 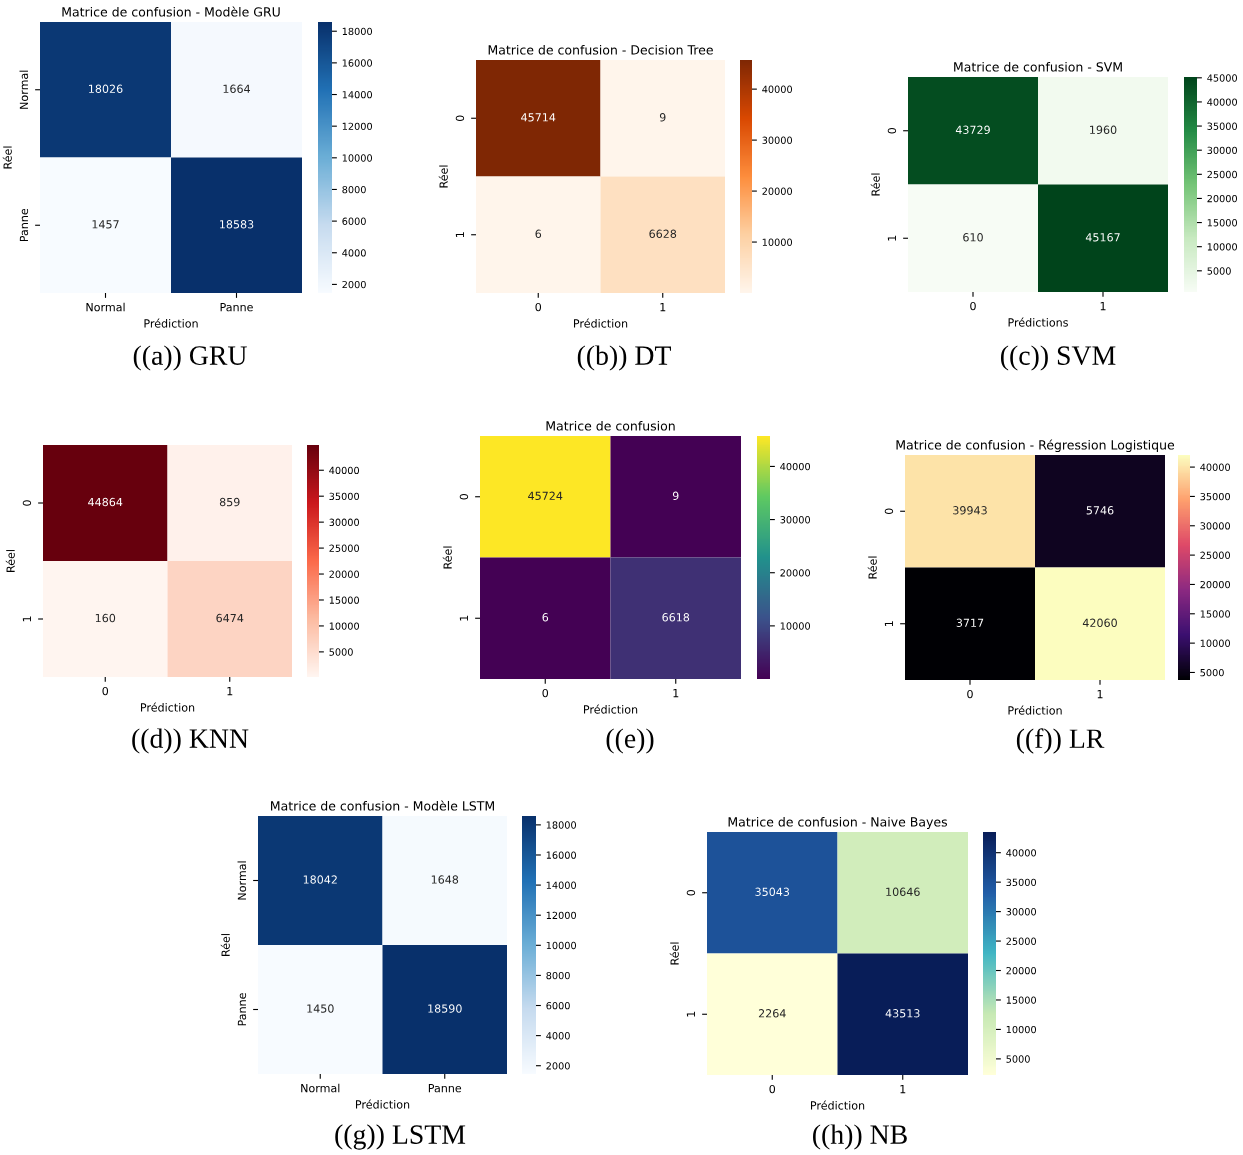 What do you see at coordinates (237, 224) in the screenshot?
I see `data-label: 18583` at bounding box center [237, 224].